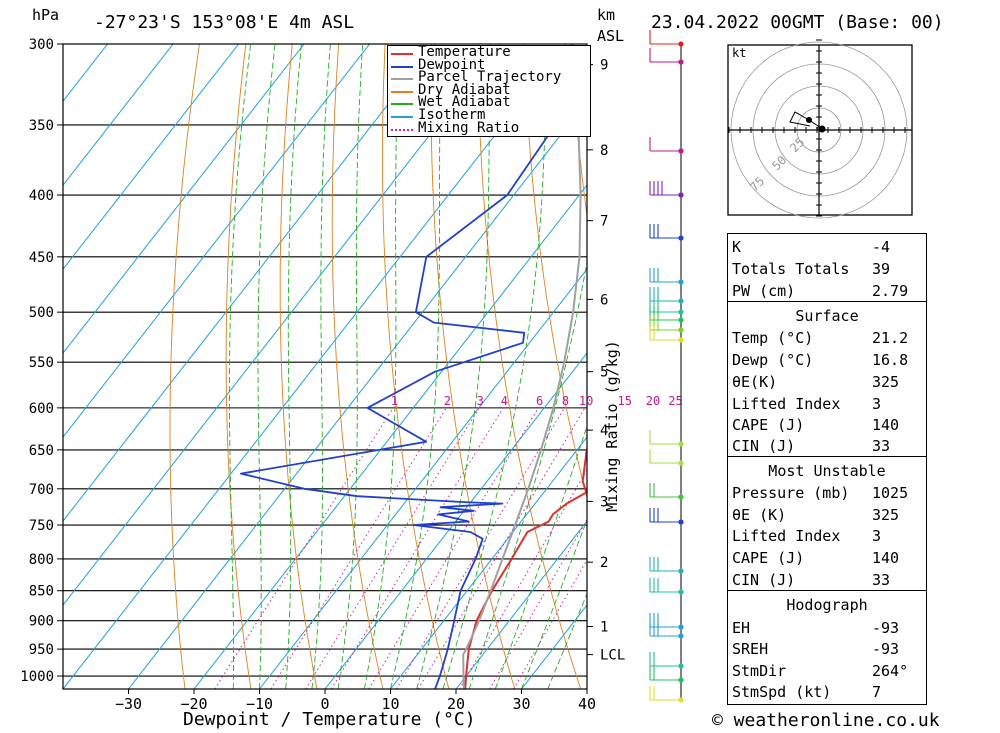  What do you see at coordinates (324, 704) in the screenshot?
I see `temperature-tick-label: 0` at bounding box center [324, 704].